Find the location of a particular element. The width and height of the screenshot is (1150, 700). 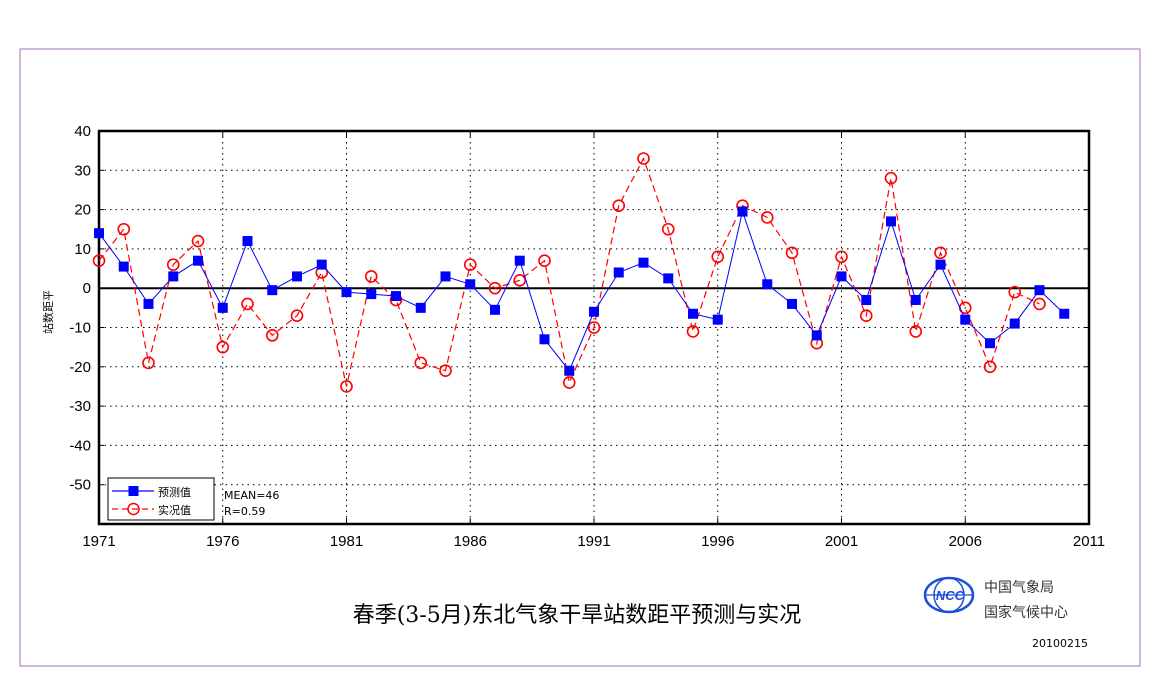

y-tick-label: 0 is located at coordinates (87, 288).